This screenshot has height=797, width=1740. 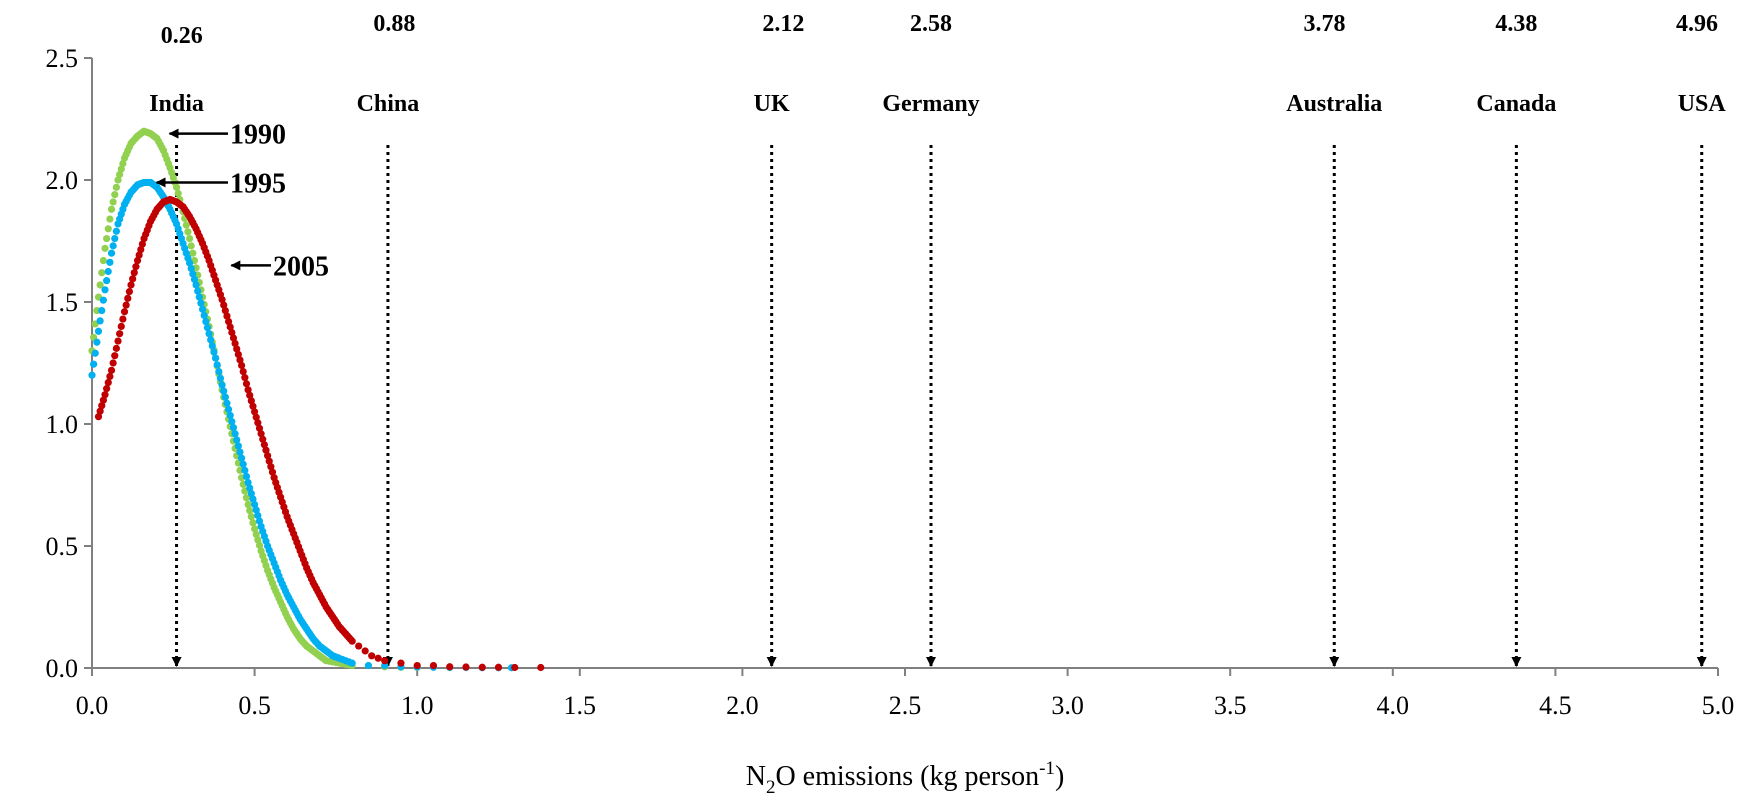 I want to click on country-value-label: 2.12, so click(x=783, y=24).